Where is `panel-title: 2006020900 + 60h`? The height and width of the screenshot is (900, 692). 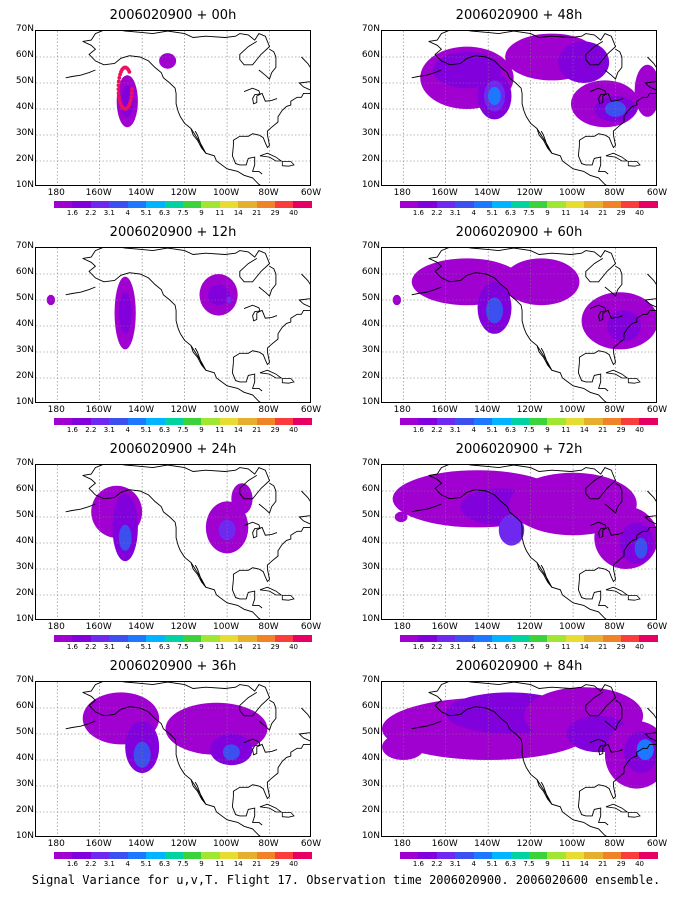 panel-title: 2006020900 + 60h is located at coordinates (519, 232).